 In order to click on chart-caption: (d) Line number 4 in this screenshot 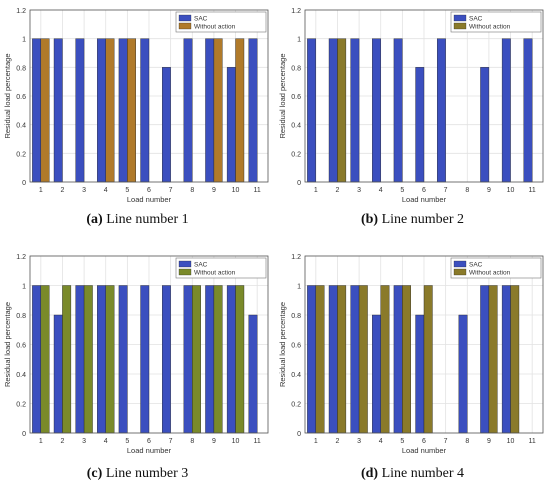, I will do `click(412, 474)`.